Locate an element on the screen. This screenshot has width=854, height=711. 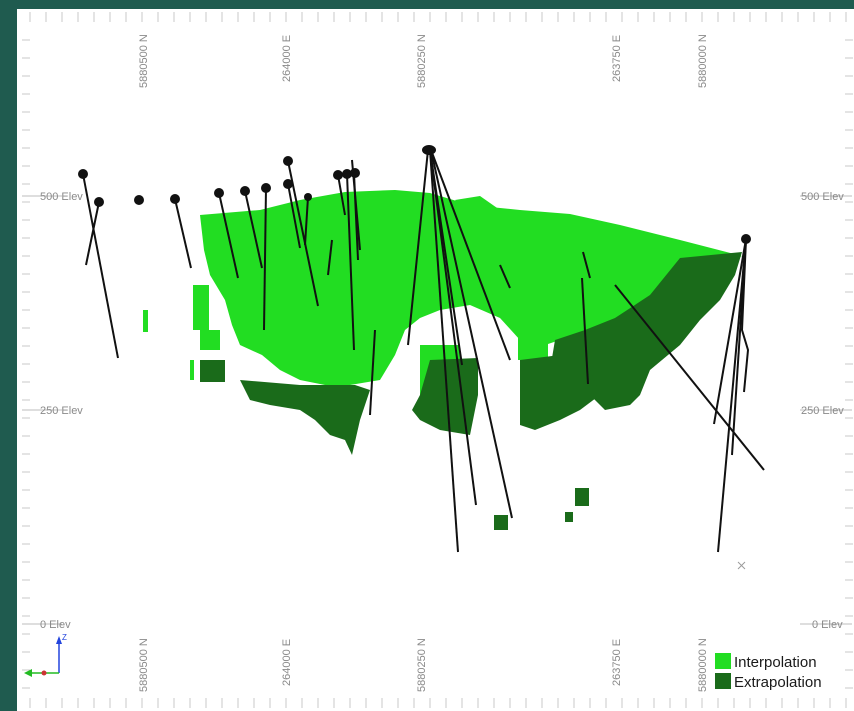
coord-bottom-1: 5880500 N is located at coordinates (144, 665).